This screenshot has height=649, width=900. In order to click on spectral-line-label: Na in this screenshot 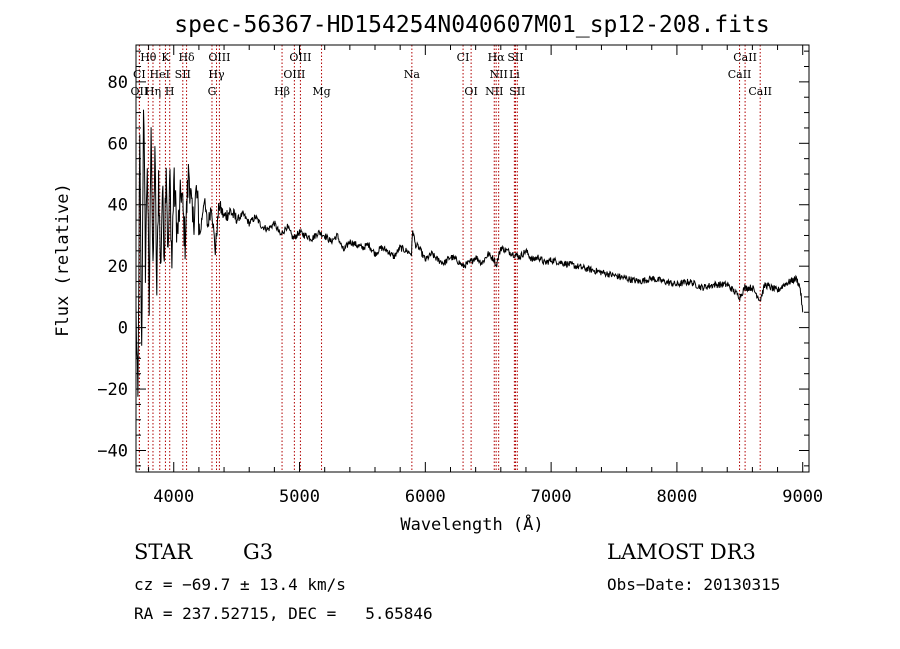, I will do `click(412, 74)`.